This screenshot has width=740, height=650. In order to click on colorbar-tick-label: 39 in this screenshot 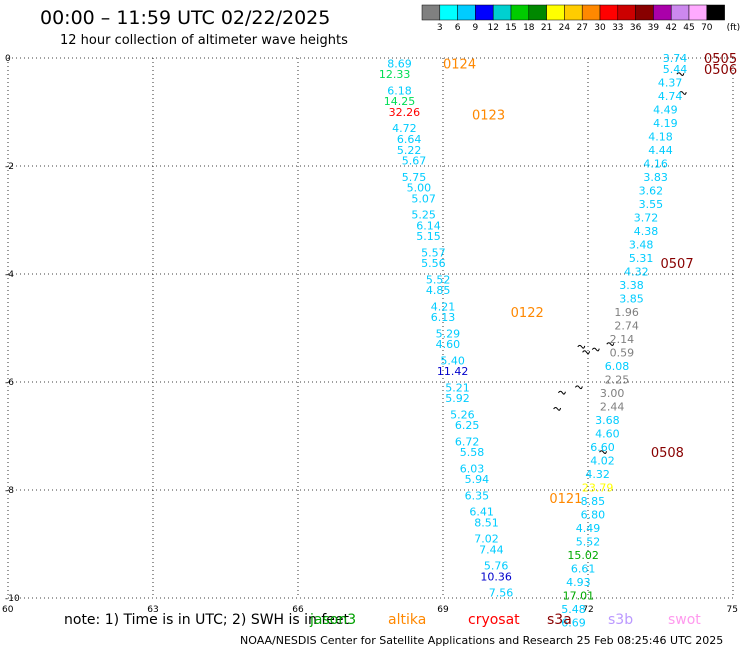, I will do `click(654, 28)`.